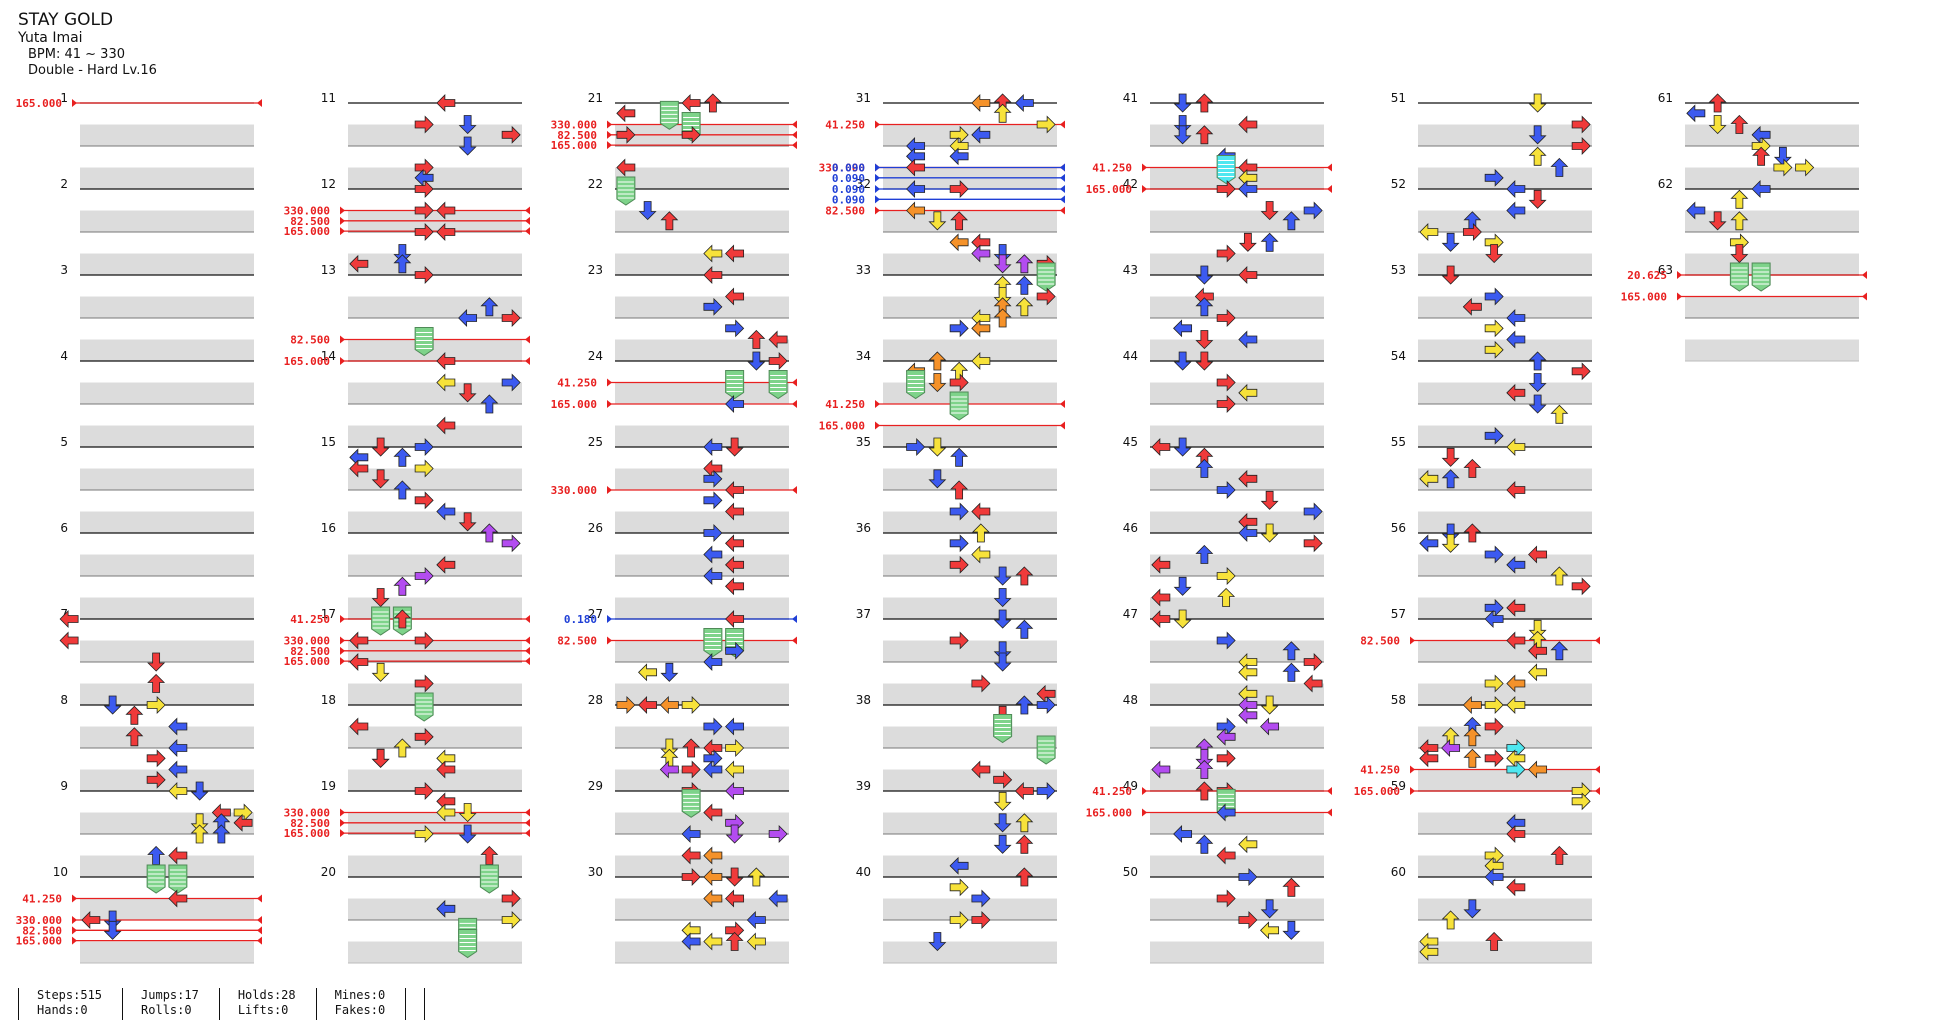 The image size is (1933, 1024). Describe the element at coordinates (1398, 442) in the screenshot. I see `measure-number: 55` at that location.